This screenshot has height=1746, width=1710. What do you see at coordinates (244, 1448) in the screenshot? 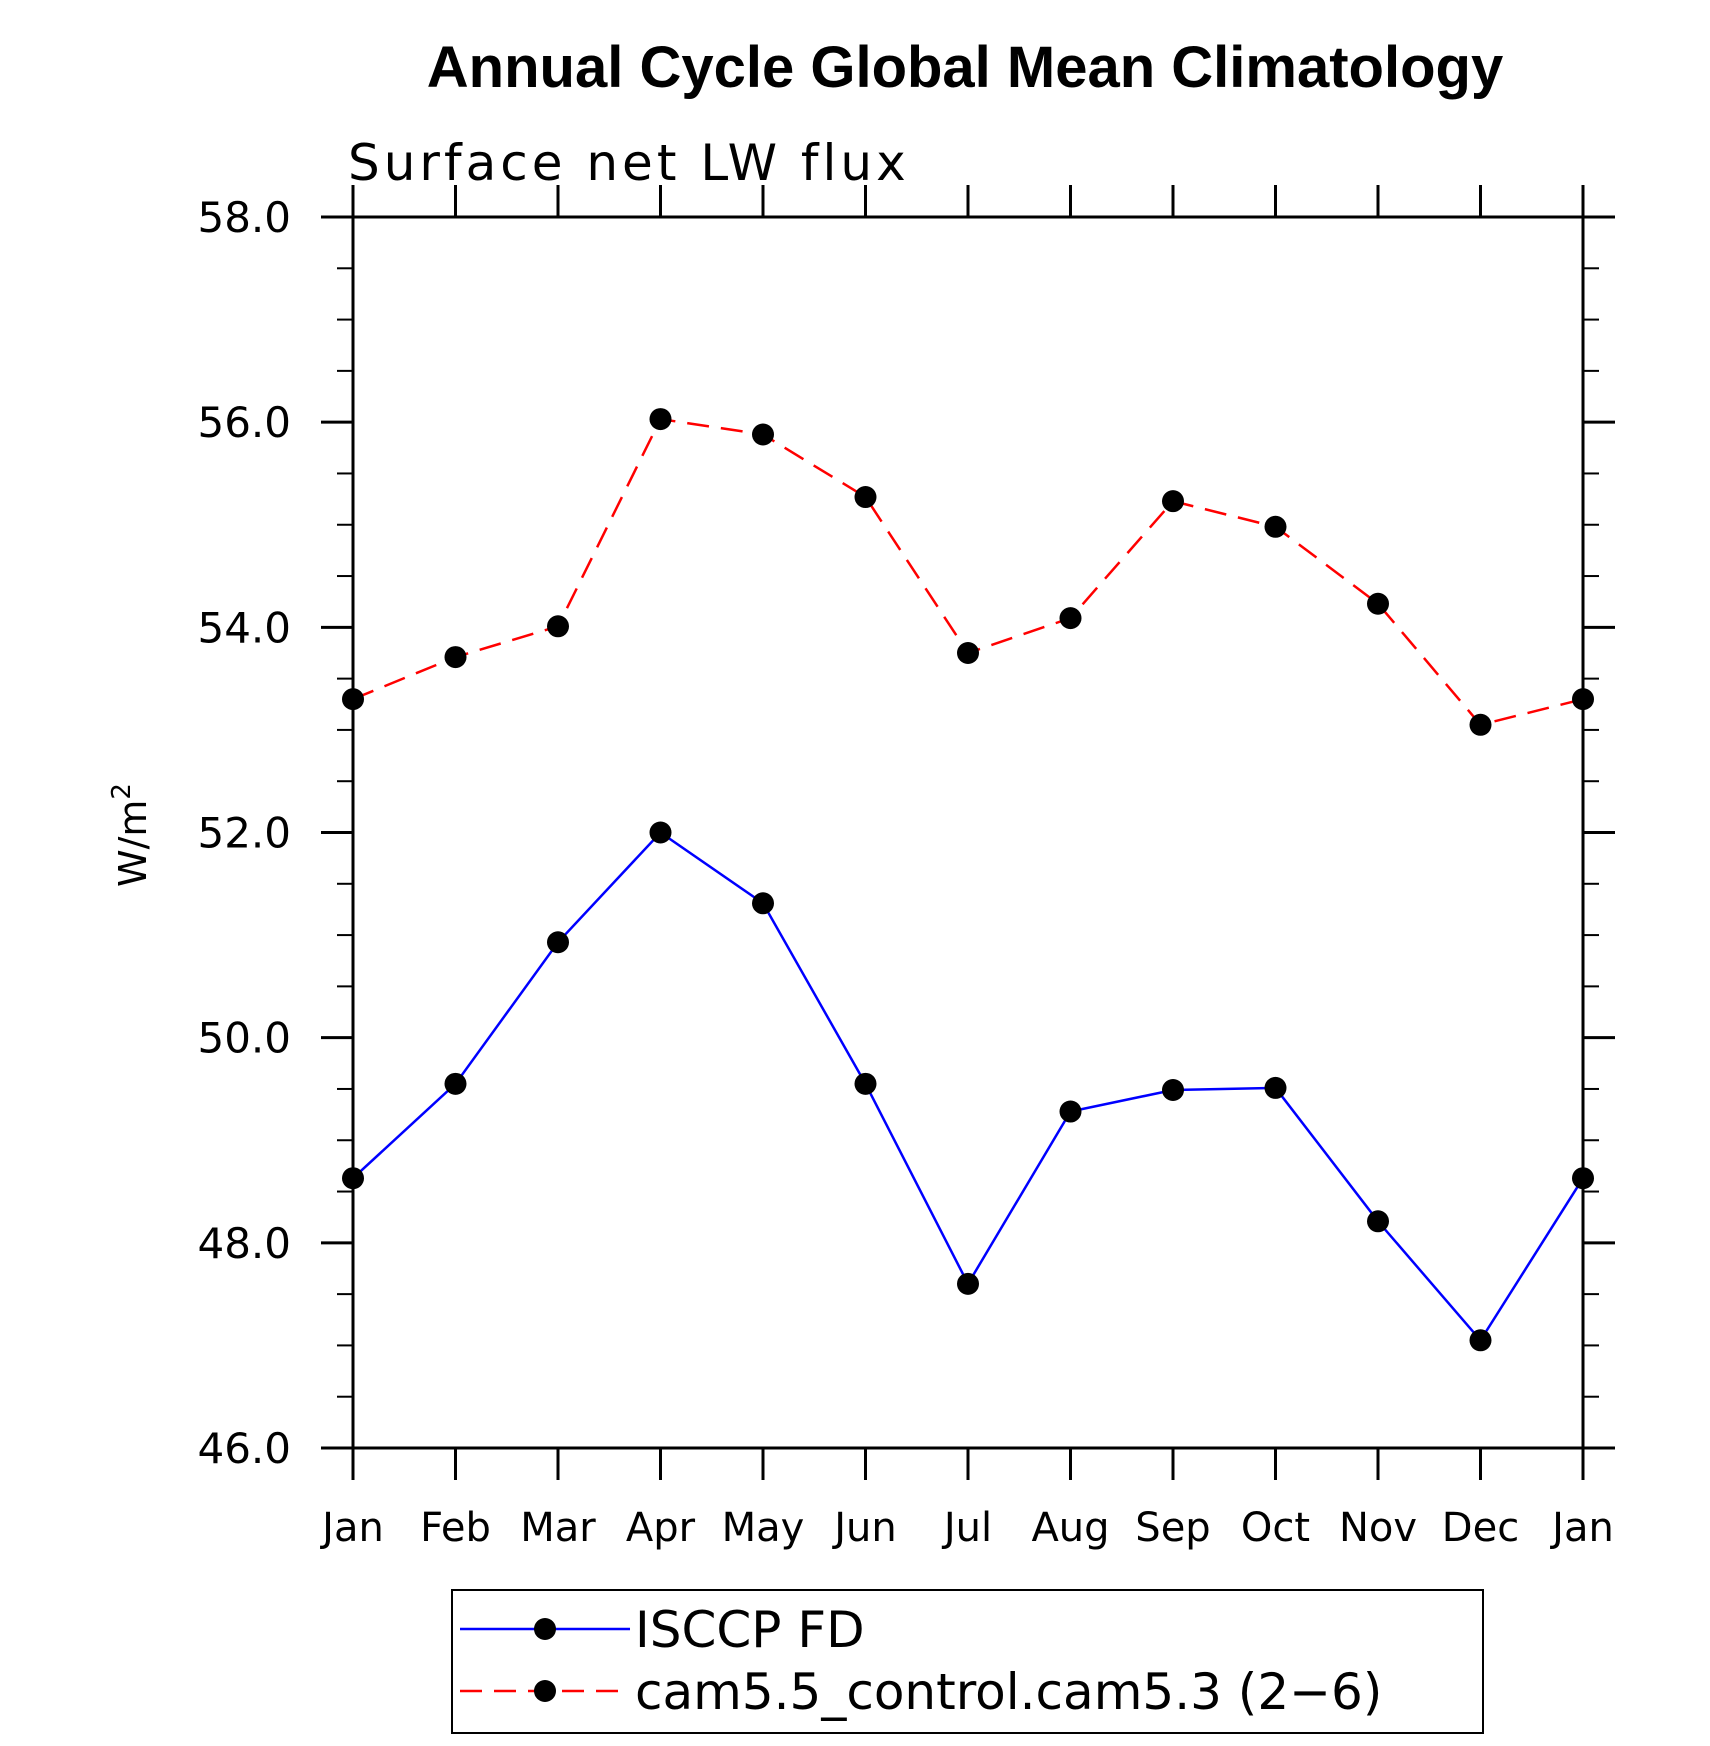
I see `y-tick-label: 46.0` at bounding box center [244, 1448].